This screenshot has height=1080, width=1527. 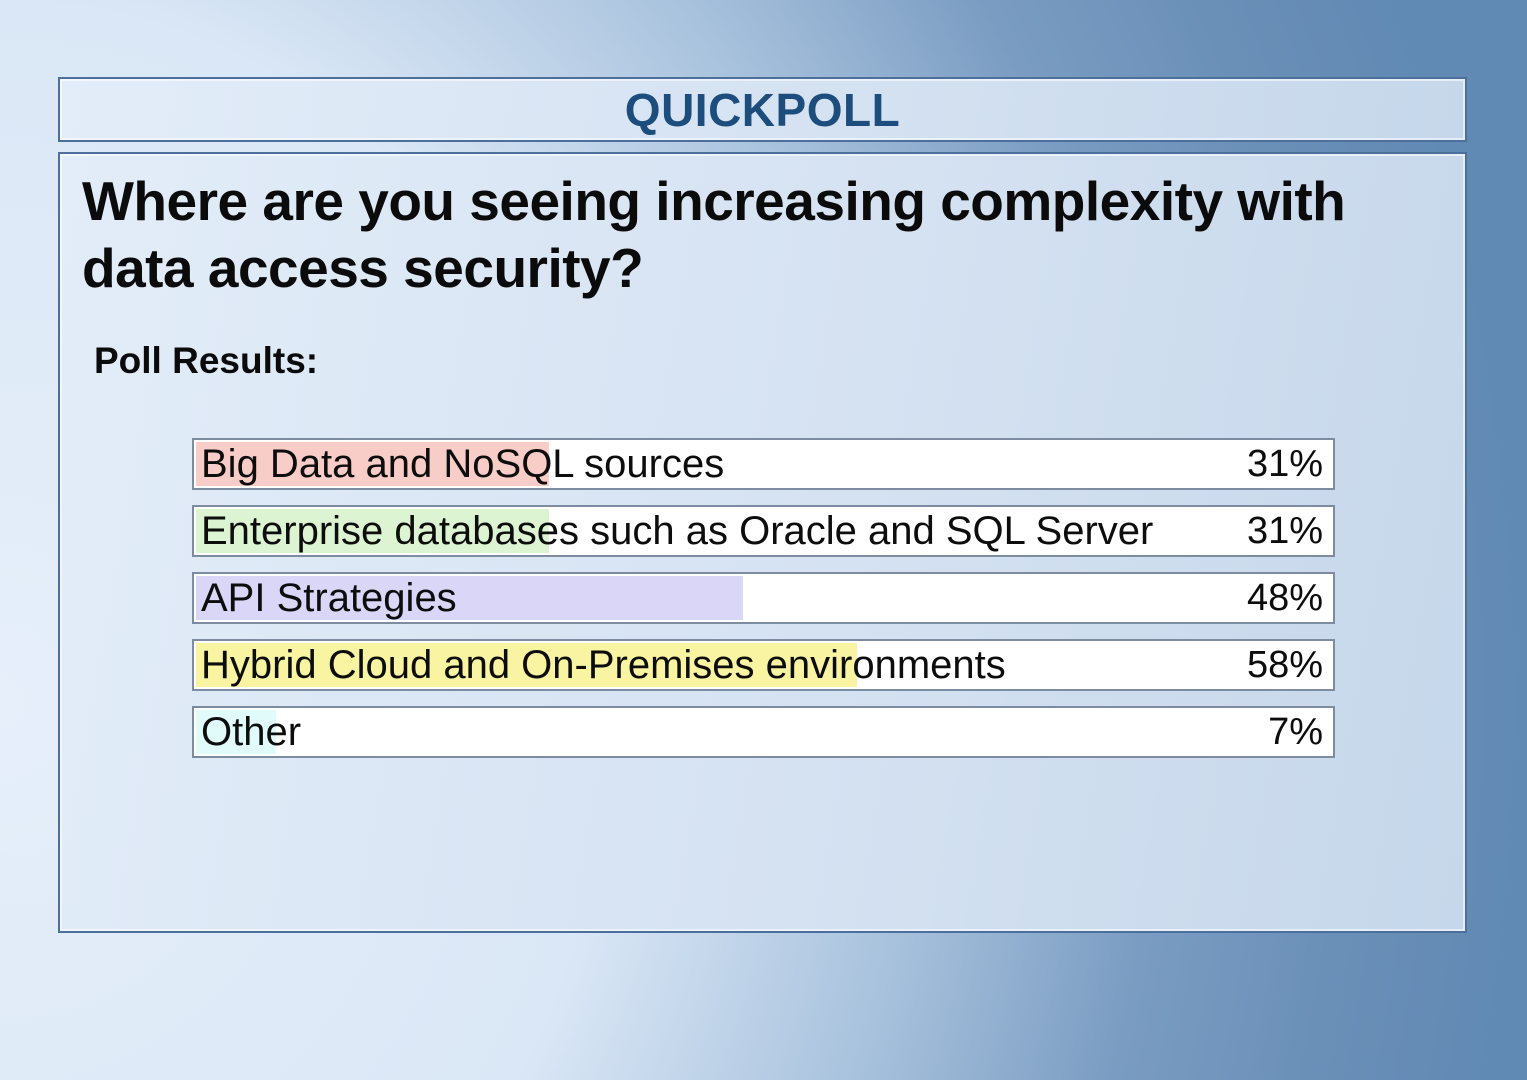 I want to click on poll-option-row: Big Data and NoSQL sources 31%, so click(x=763, y=464).